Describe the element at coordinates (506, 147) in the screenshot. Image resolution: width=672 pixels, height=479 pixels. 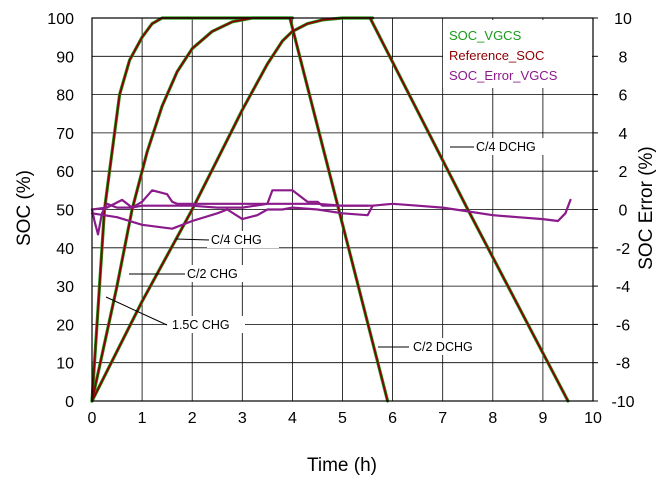
I see `annotation-c4-dchg-label: C/4 DCHG` at that location.